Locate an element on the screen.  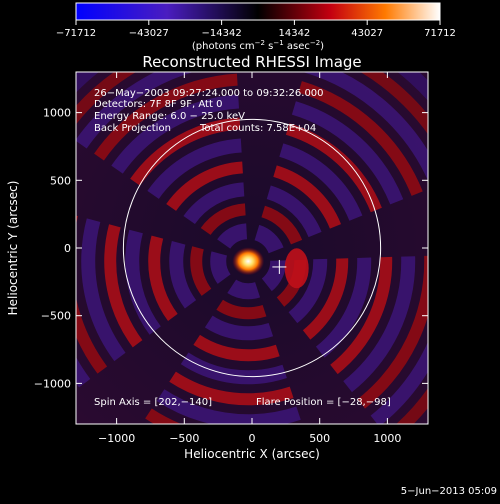
colorbar-unit-label: (photons cm−2 s−1 asec−2) is located at coordinates (258, 45).